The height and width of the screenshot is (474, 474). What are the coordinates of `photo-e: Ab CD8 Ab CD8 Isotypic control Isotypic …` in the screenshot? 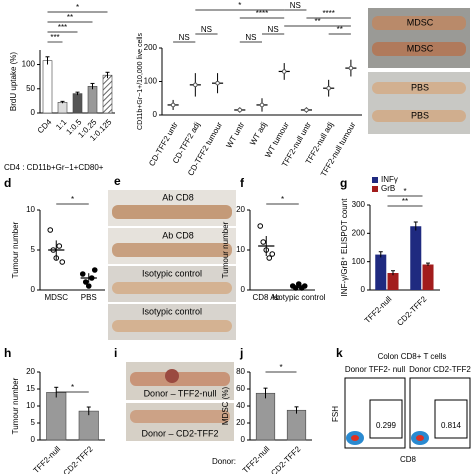 It's located at (172, 265).